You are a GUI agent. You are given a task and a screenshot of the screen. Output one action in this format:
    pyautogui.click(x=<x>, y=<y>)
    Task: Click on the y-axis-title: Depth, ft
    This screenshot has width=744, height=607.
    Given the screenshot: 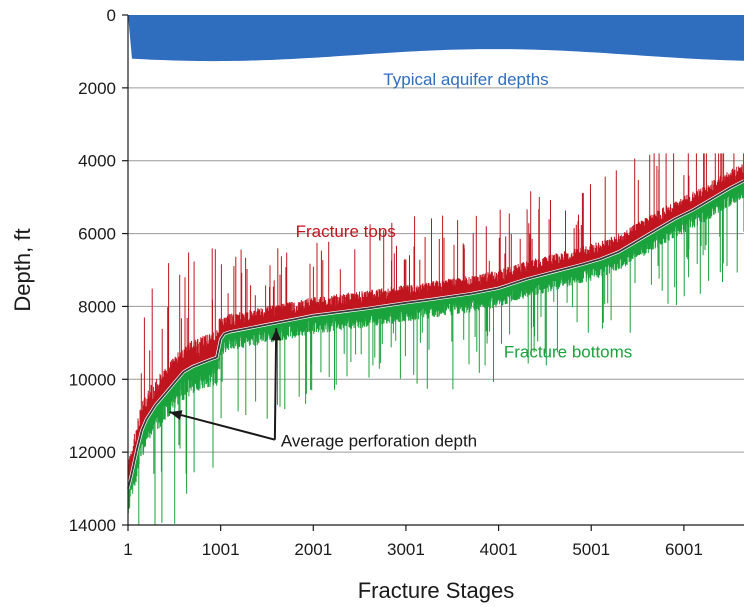 What is the action you would take?
    pyautogui.click(x=22, y=269)
    